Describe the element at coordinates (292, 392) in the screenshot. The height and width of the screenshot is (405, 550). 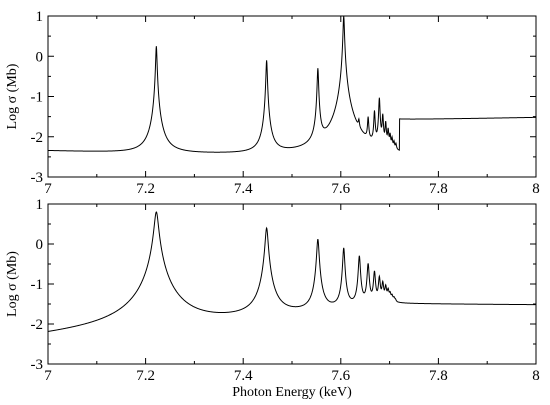
I see `x-axis-title: Photon Energy (keV)` at that location.